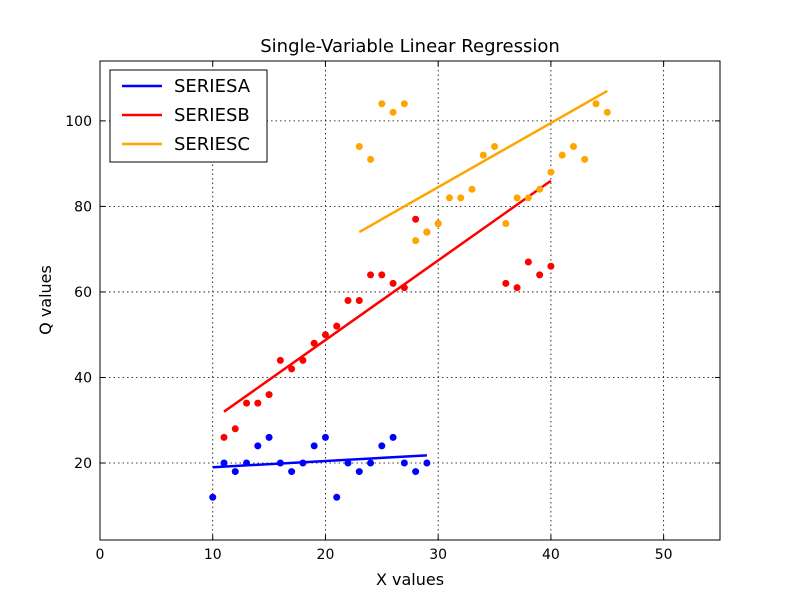 The width and height of the screenshot is (800, 600). What do you see at coordinates (100, 555) in the screenshot?
I see `x-tick-label: 0` at bounding box center [100, 555].